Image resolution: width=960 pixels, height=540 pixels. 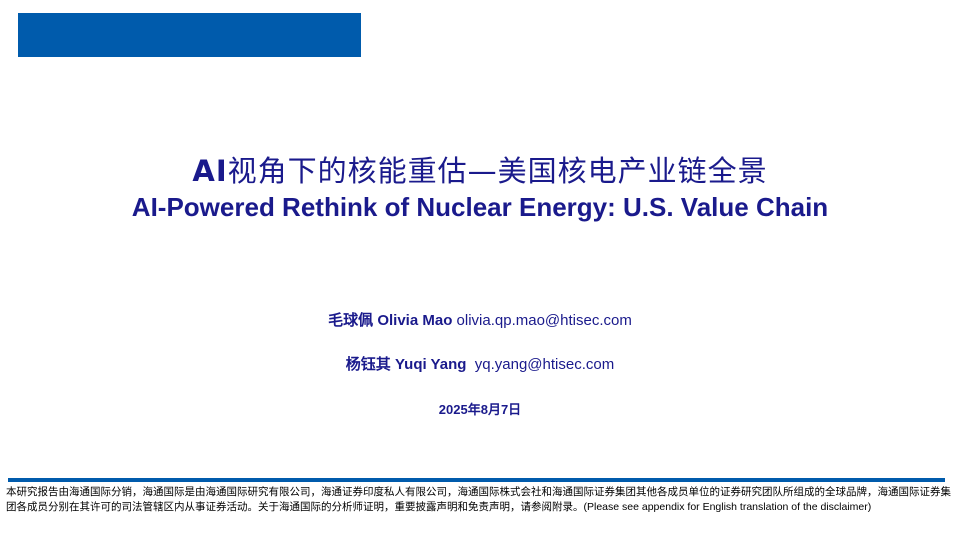 I want to click on author-2: 杨钰其 Yuqi Yang yq.yang@htisec.com, so click(x=480, y=364).